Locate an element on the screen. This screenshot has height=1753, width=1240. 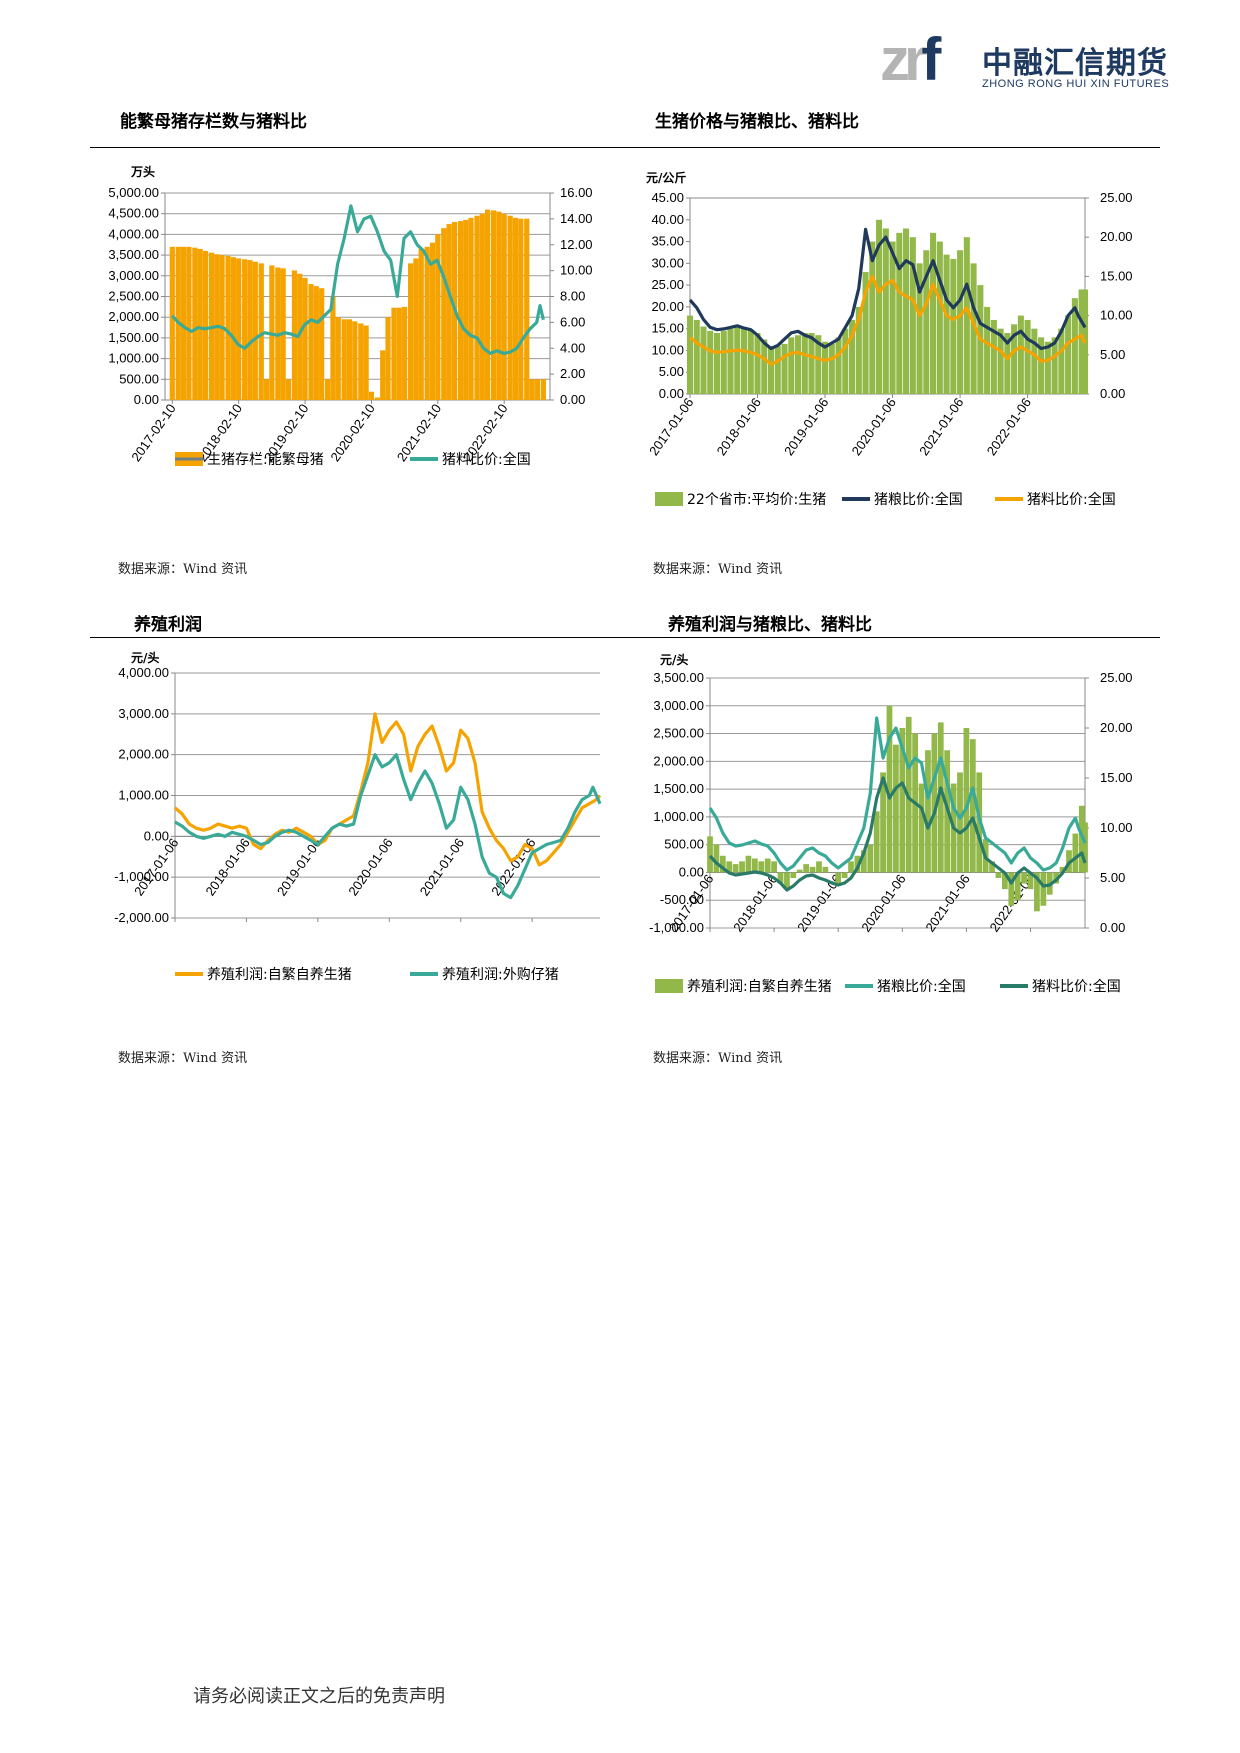
legend-swatch is located at coordinates (669, 986).